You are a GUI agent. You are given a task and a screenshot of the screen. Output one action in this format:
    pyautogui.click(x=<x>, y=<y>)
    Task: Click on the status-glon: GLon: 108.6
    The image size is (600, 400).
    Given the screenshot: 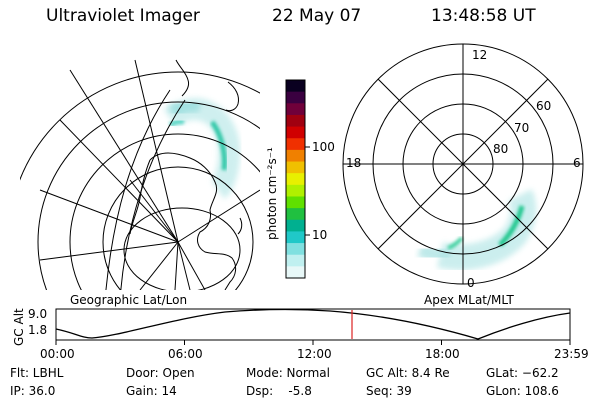 What is the action you would take?
    pyautogui.click(x=522, y=391)
    